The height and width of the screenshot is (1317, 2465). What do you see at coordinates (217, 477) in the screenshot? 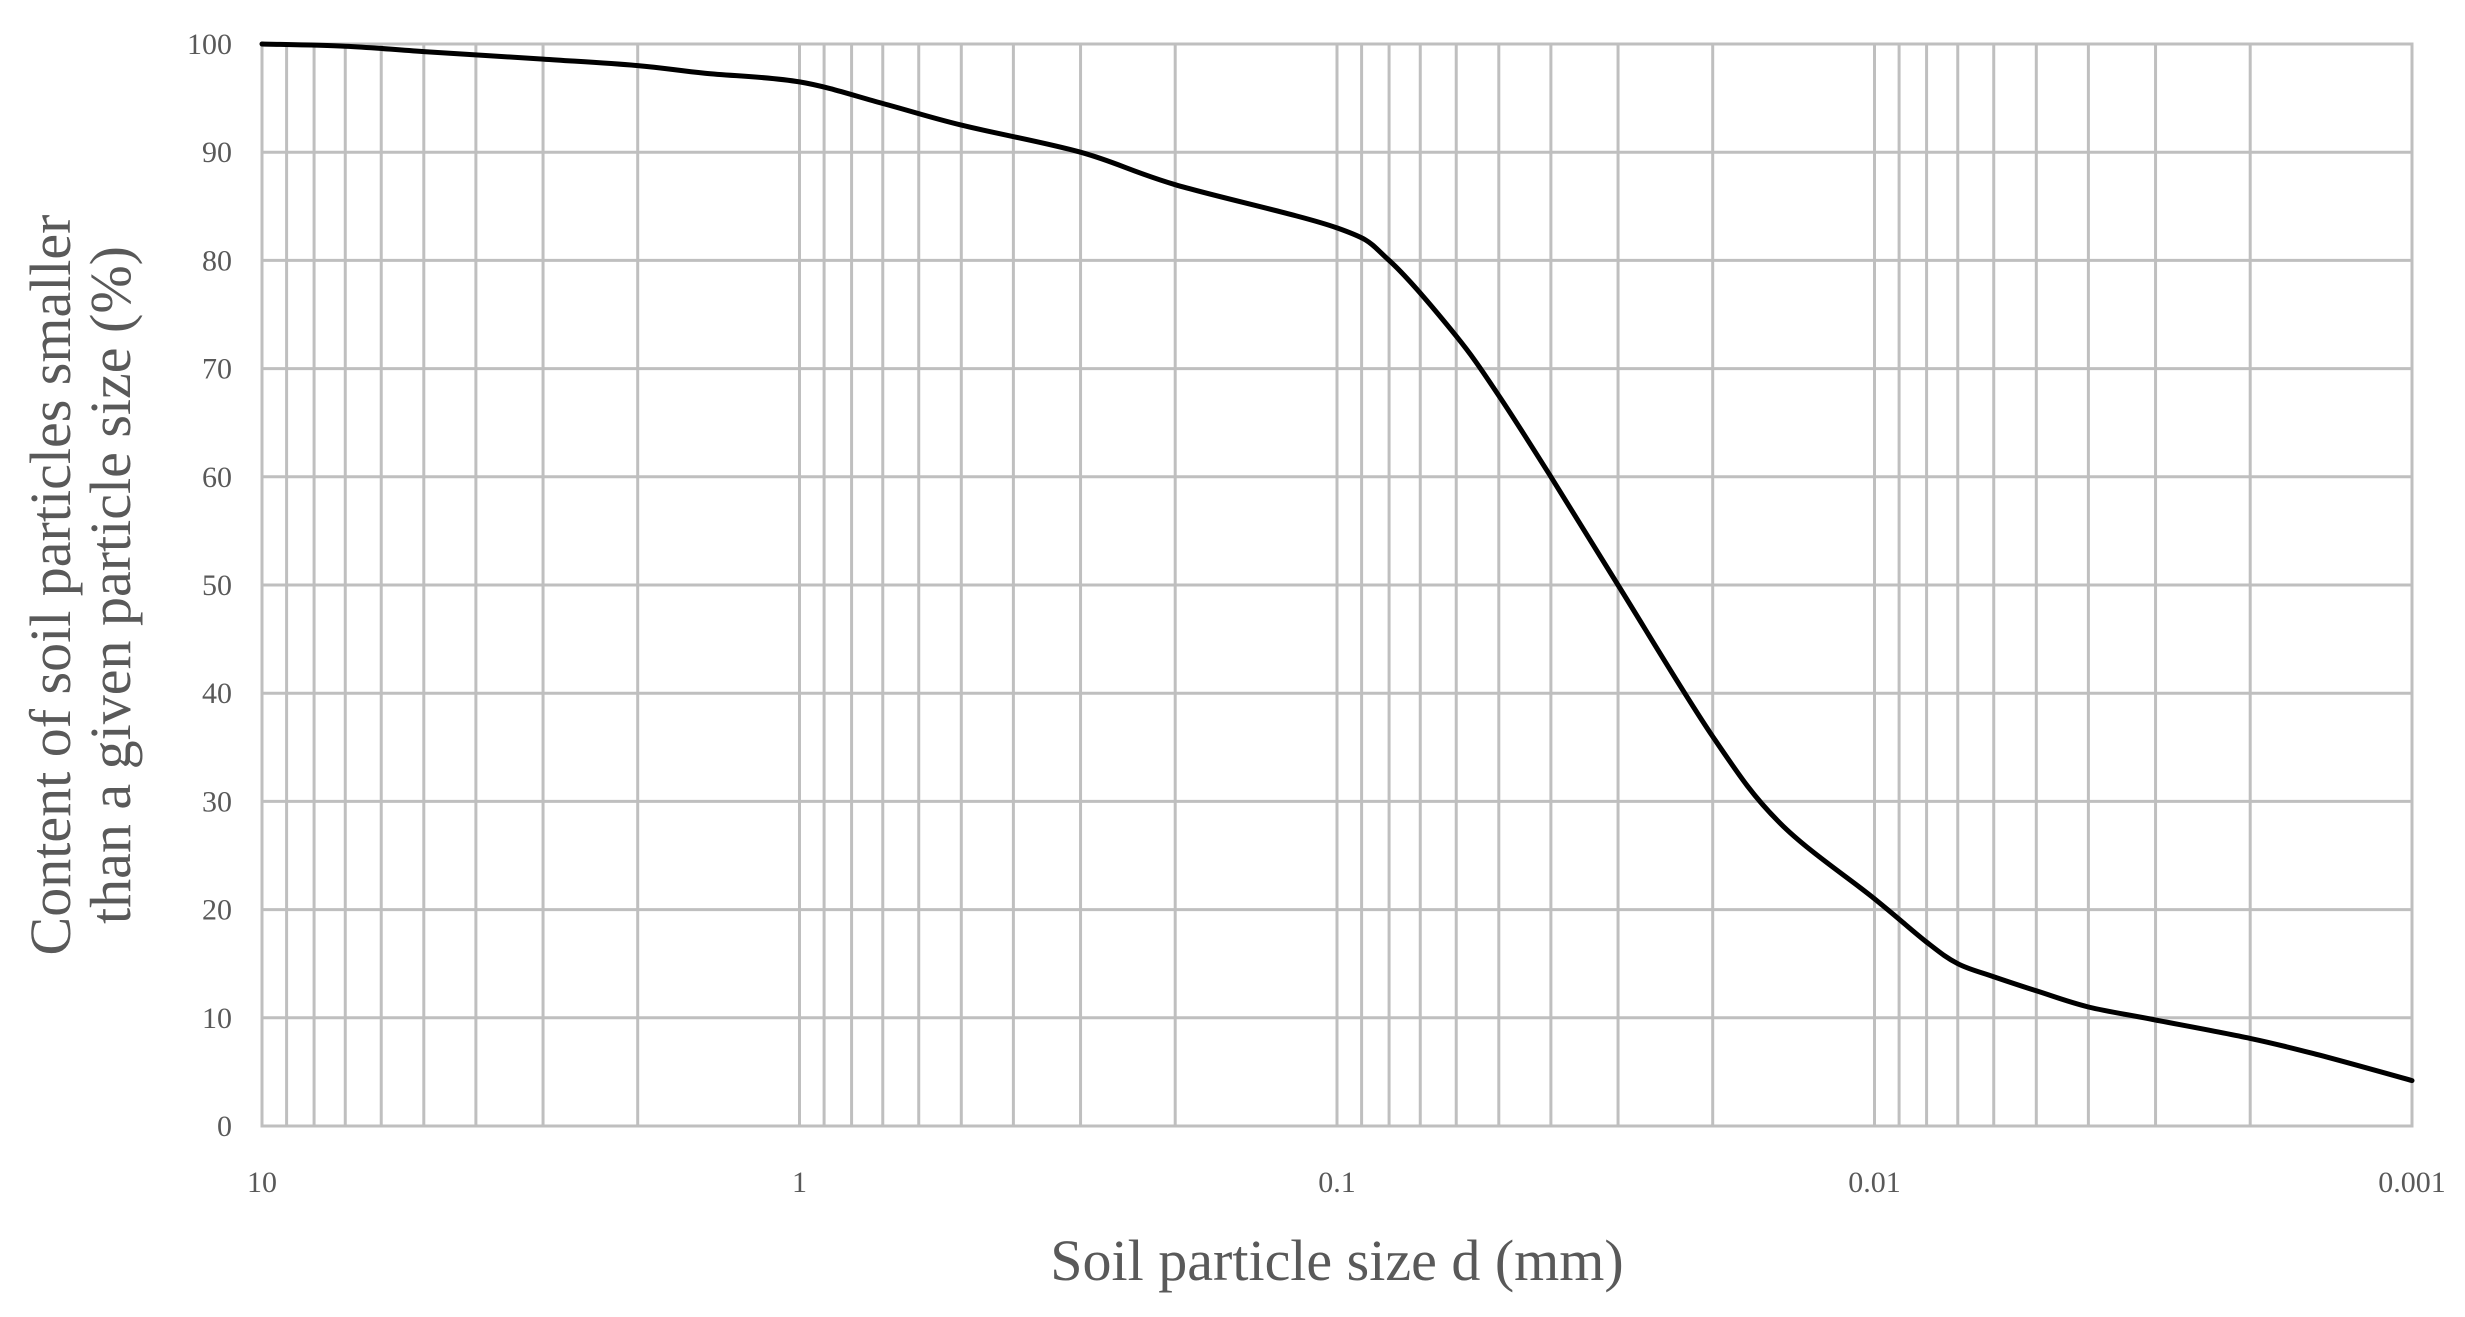
I see `y-tick-label: 60` at bounding box center [217, 477].